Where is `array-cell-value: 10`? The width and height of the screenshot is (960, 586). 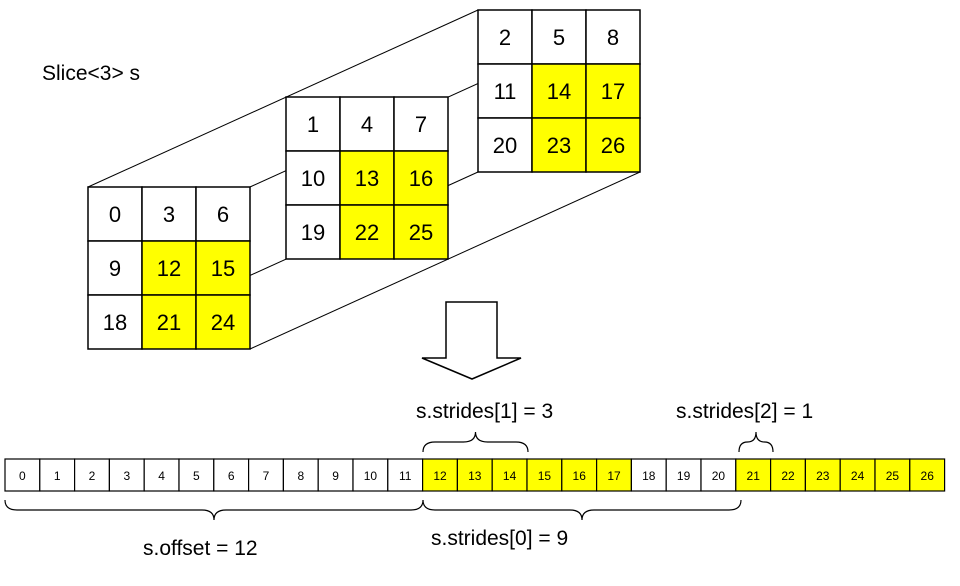 array-cell-value: 10 is located at coordinates (371, 476).